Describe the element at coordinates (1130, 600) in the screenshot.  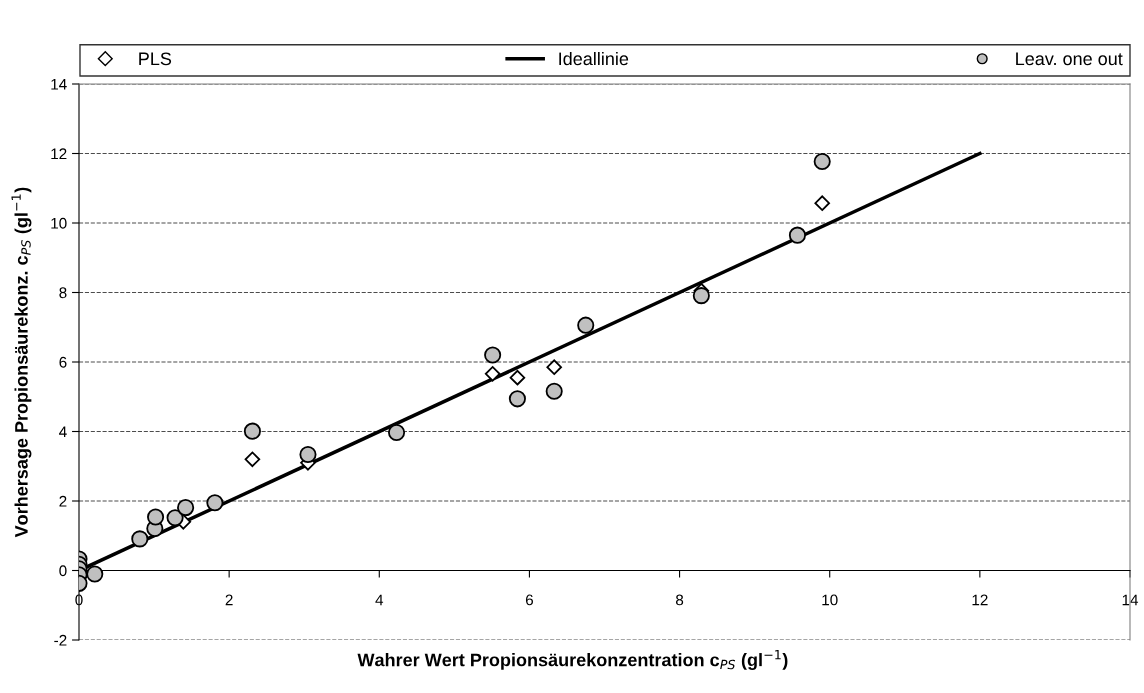
I see `x-tick-label: 14` at that location.